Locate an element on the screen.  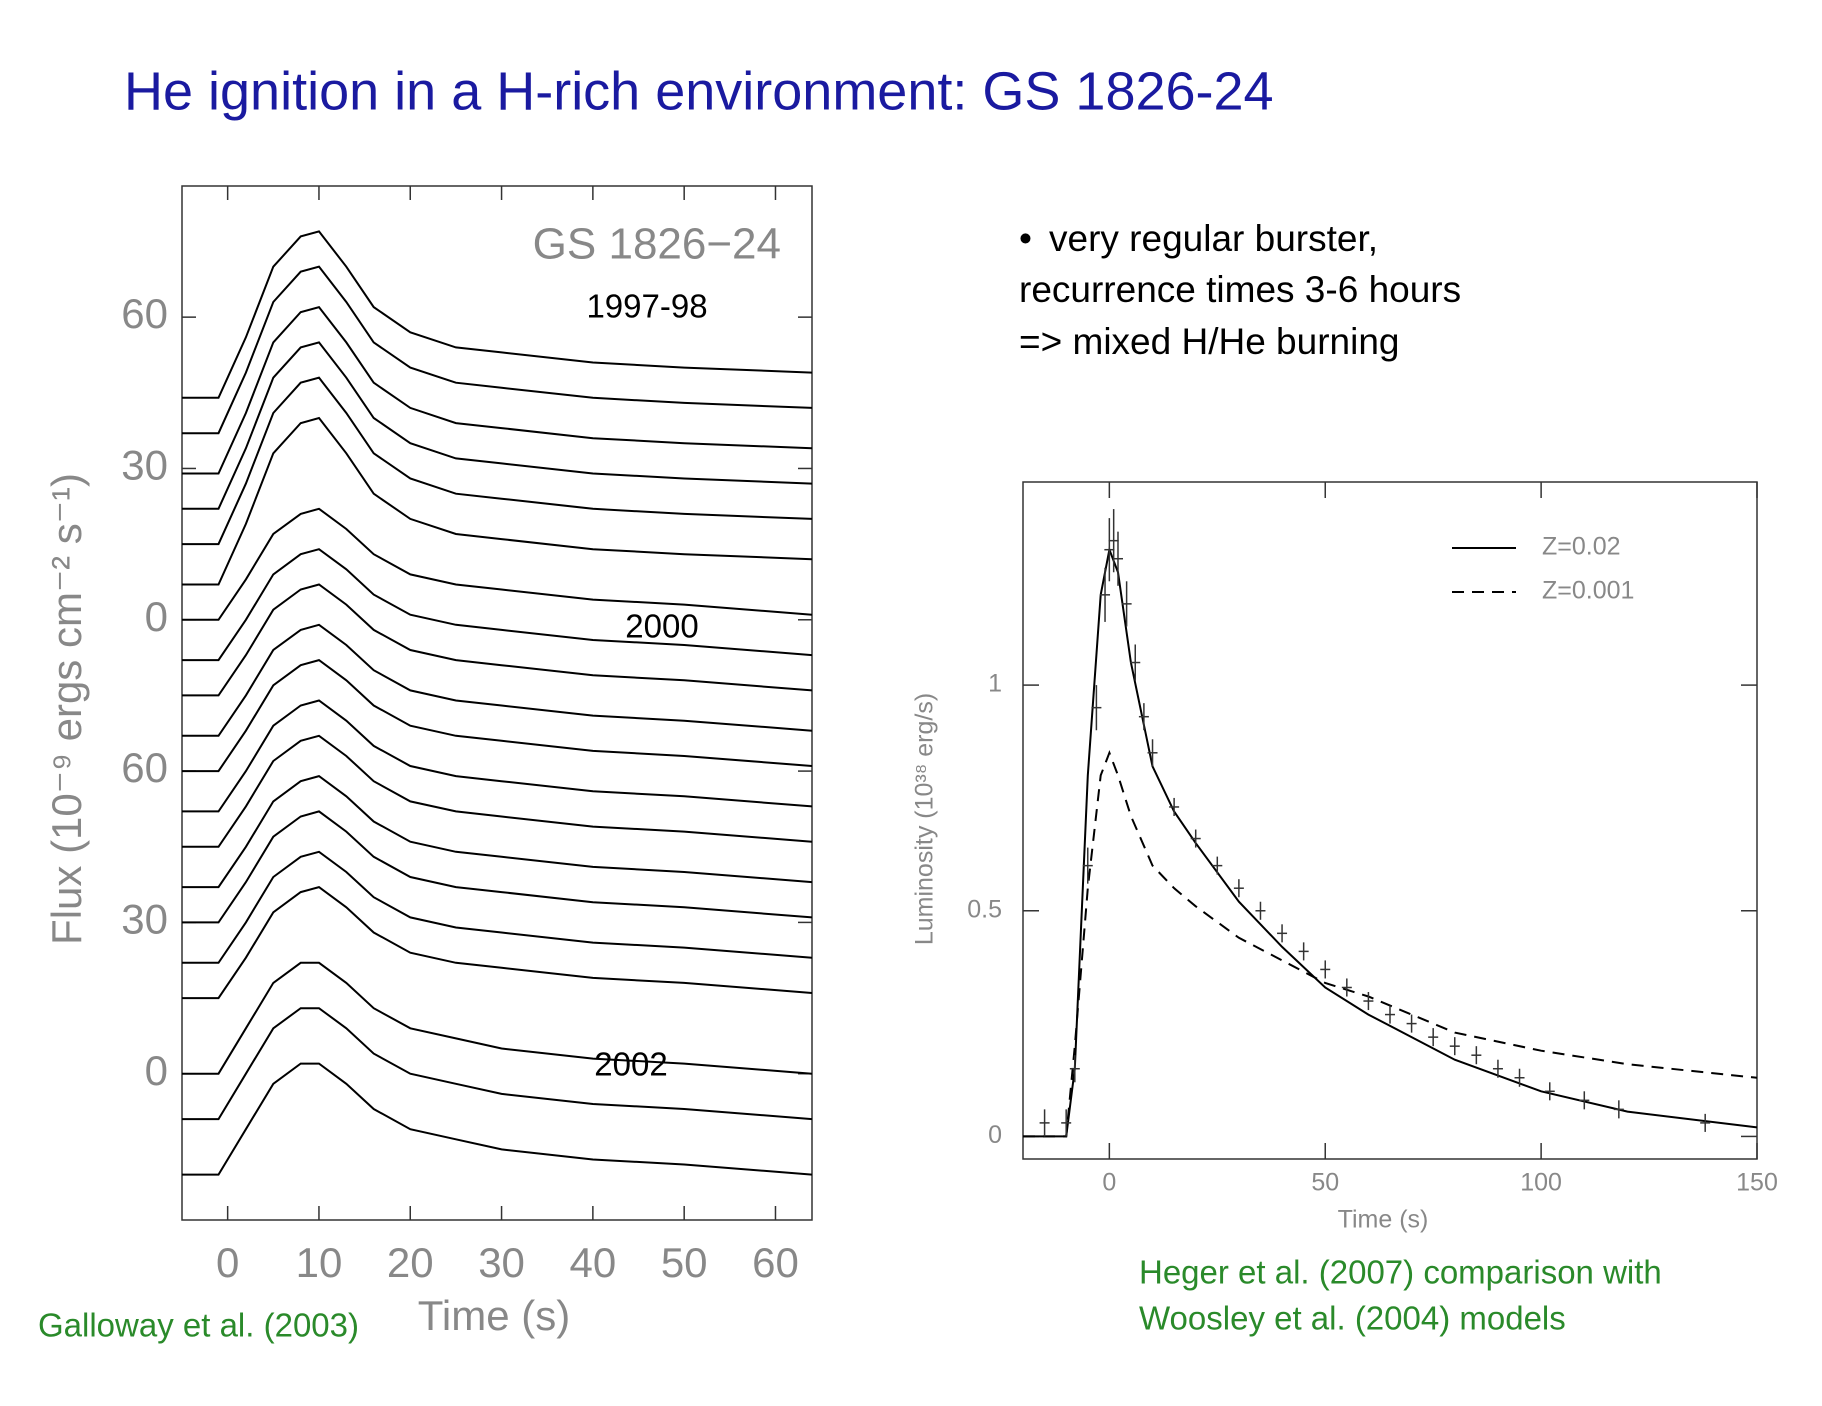
x-tick-label: 40 is located at coordinates (593, 1262).